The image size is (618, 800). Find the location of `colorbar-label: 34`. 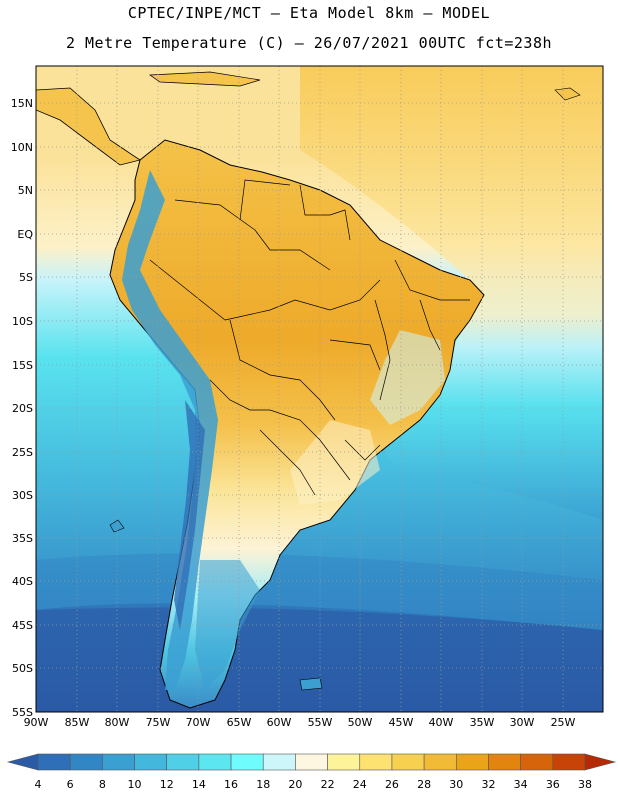

colorbar-label: 34 is located at coordinates (521, 784).